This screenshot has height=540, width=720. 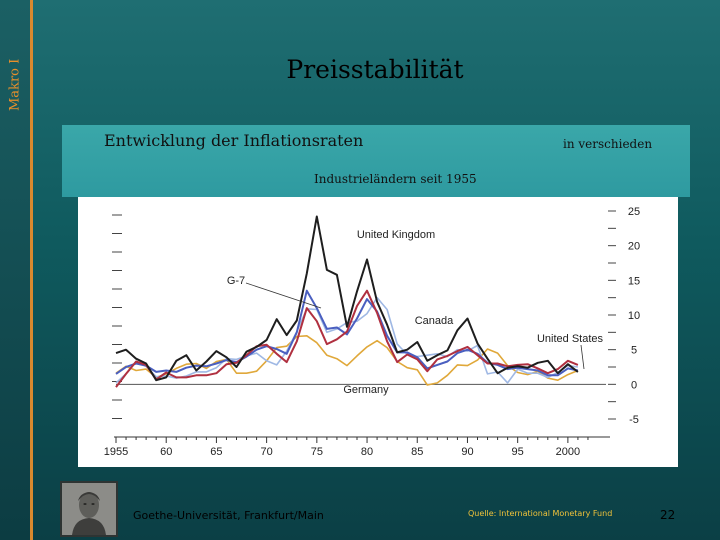 What do you see at coordinates (166, 452) in the screenshot?
I see `x-tick-label: 60` at bounding box center [166, 452].